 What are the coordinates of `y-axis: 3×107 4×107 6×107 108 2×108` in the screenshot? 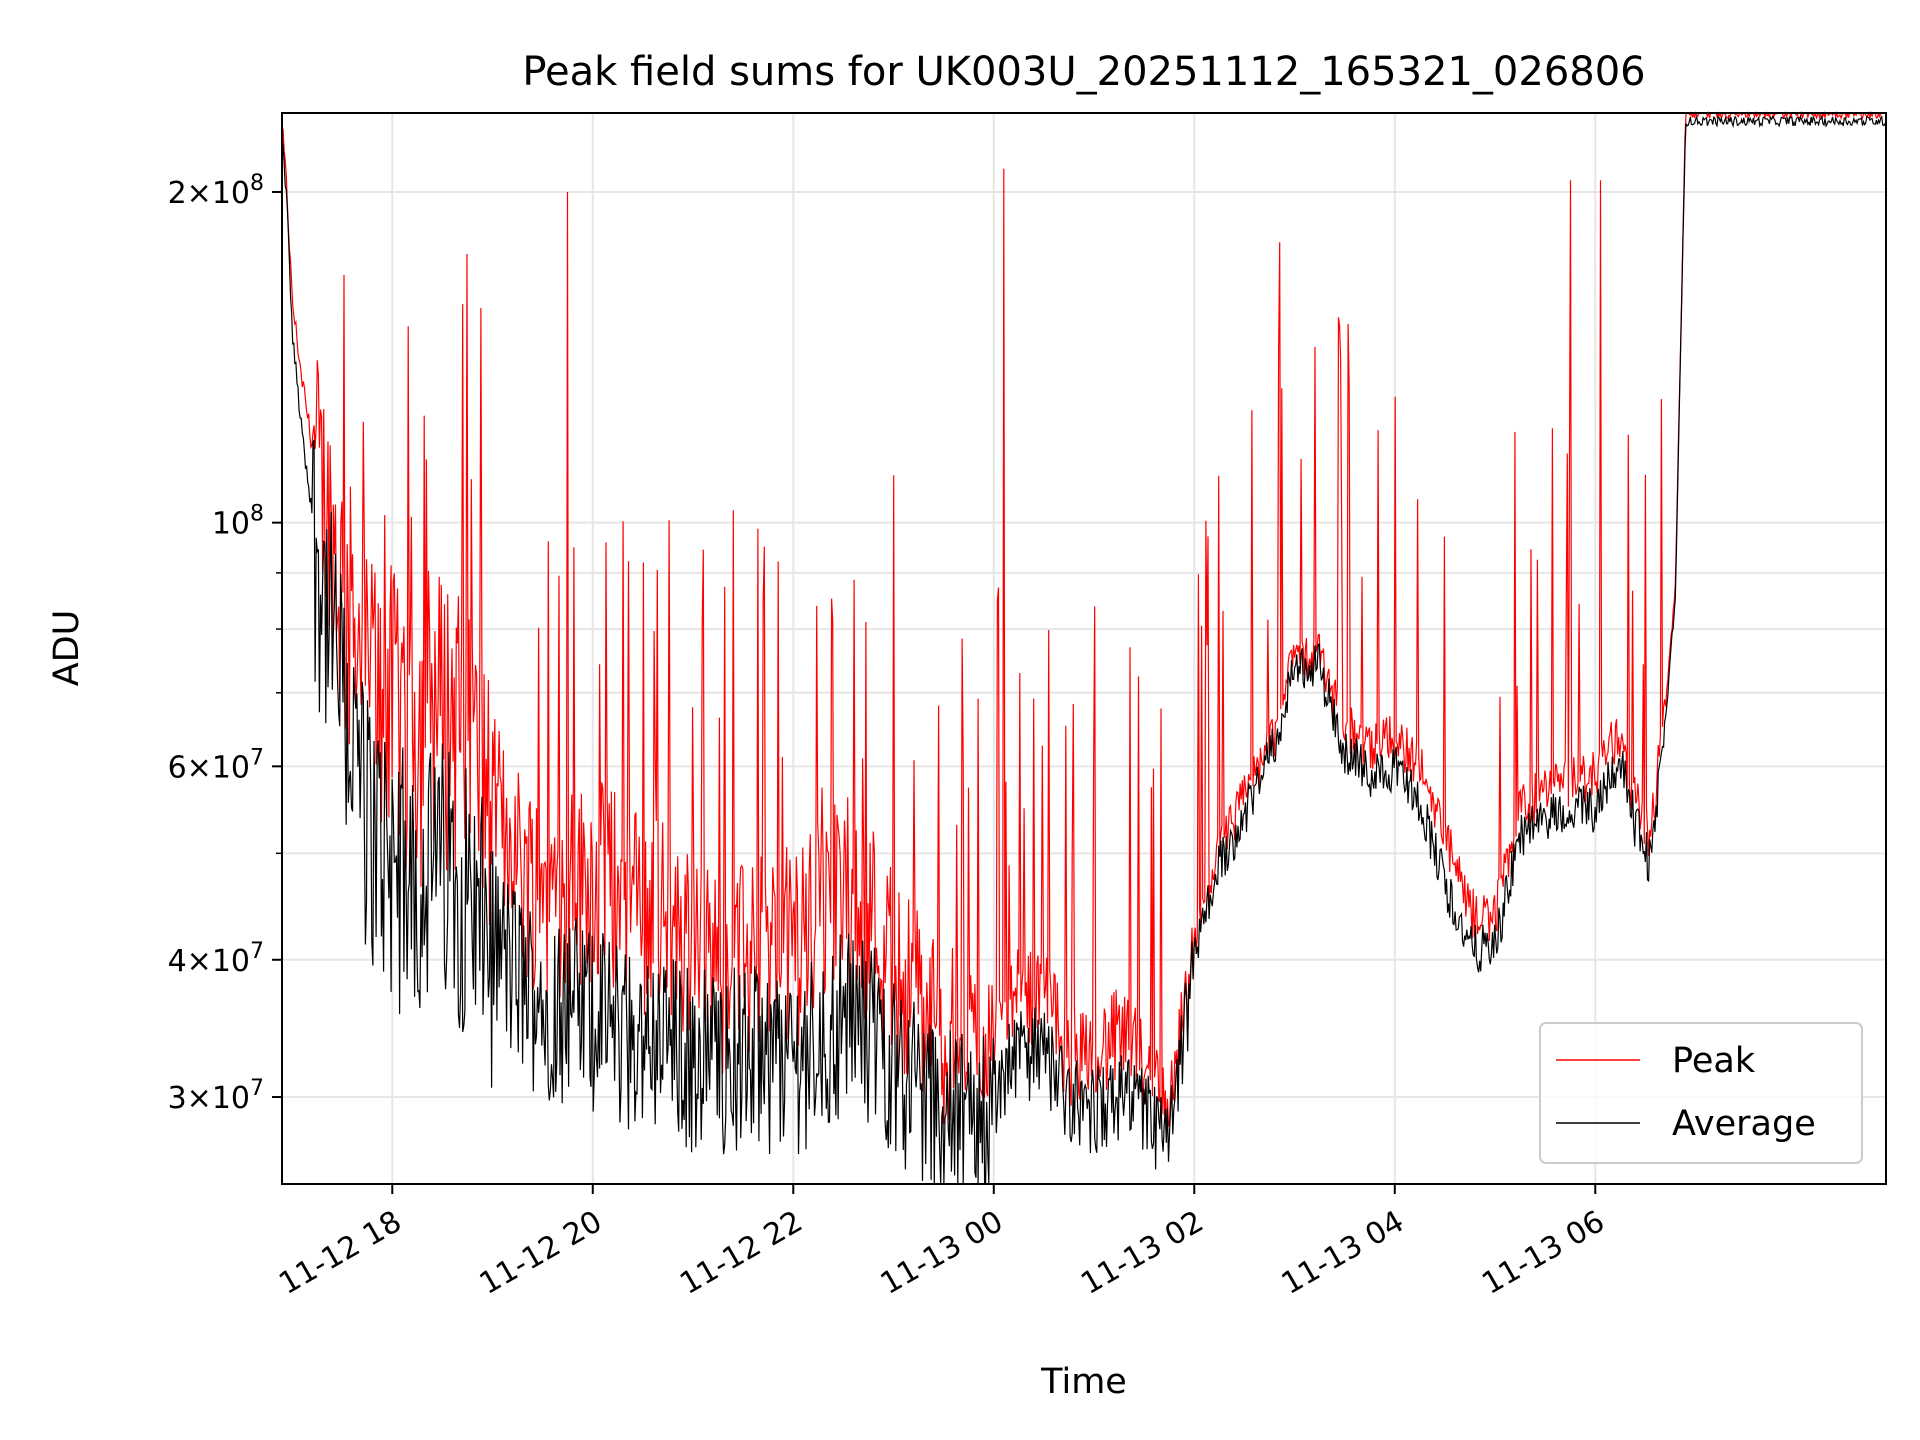 It's located at (225, 643).